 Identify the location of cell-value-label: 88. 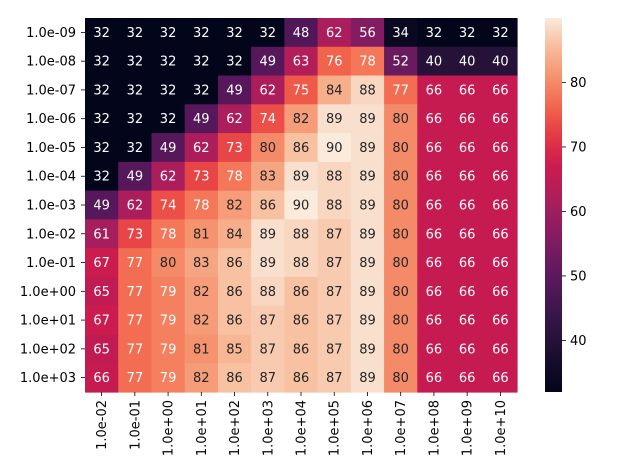
(334, 206).